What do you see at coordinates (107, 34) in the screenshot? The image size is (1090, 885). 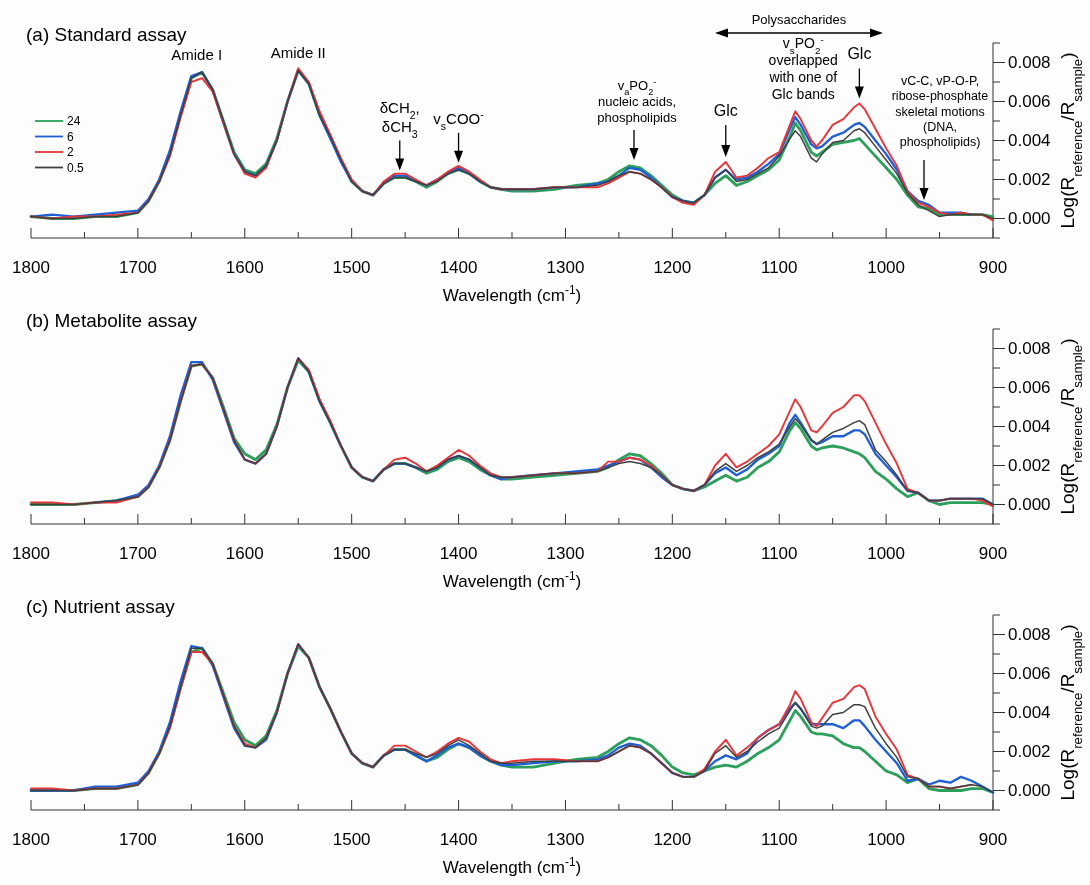 I see `chart-title: (a) Standard assay` at bounding box center [107, 34].